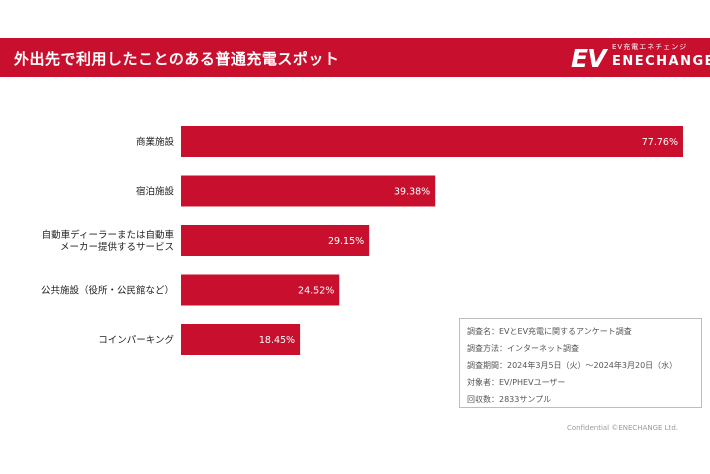 Image resolution: width=710 pixels, height=474 pixels. I want to click on brand-logo-name: ENECHANGE, so click(661, 61).